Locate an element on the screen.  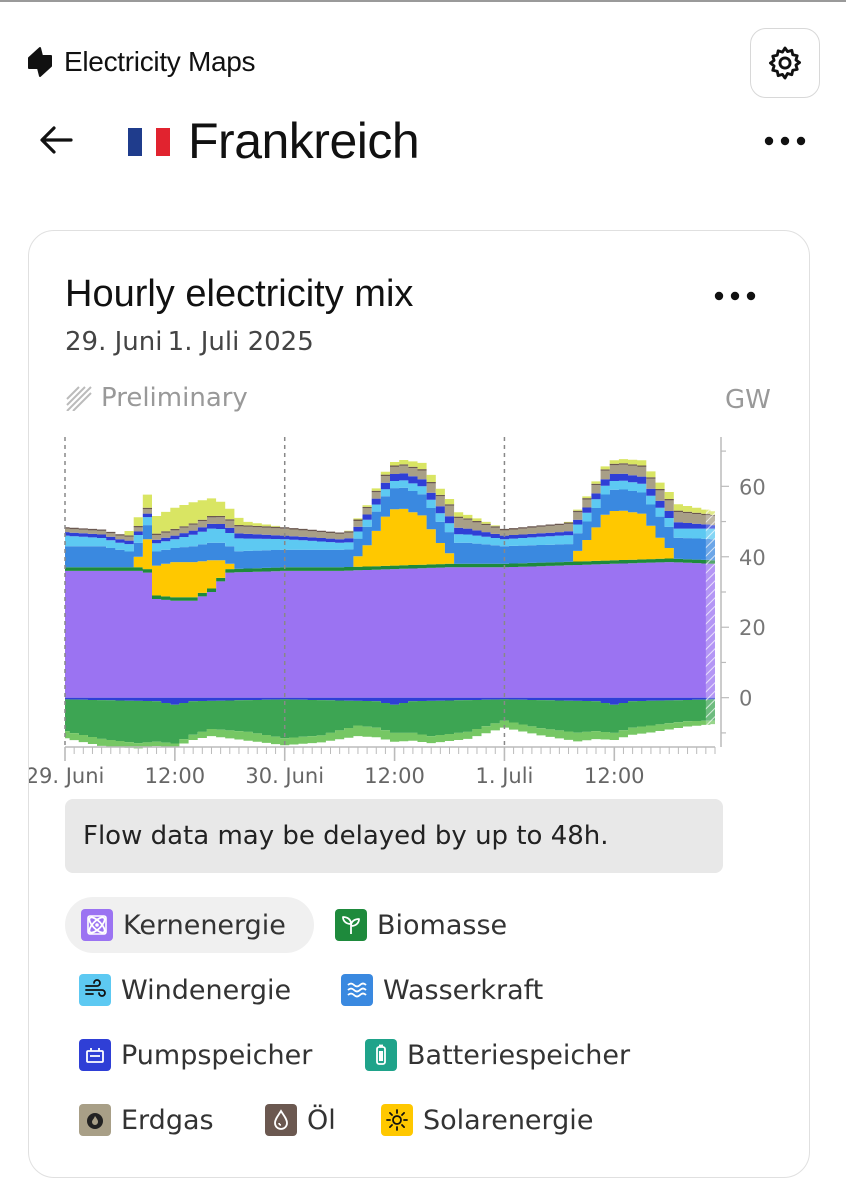
x-tick-label: 30. Juni is located at coordinates (284, 776).